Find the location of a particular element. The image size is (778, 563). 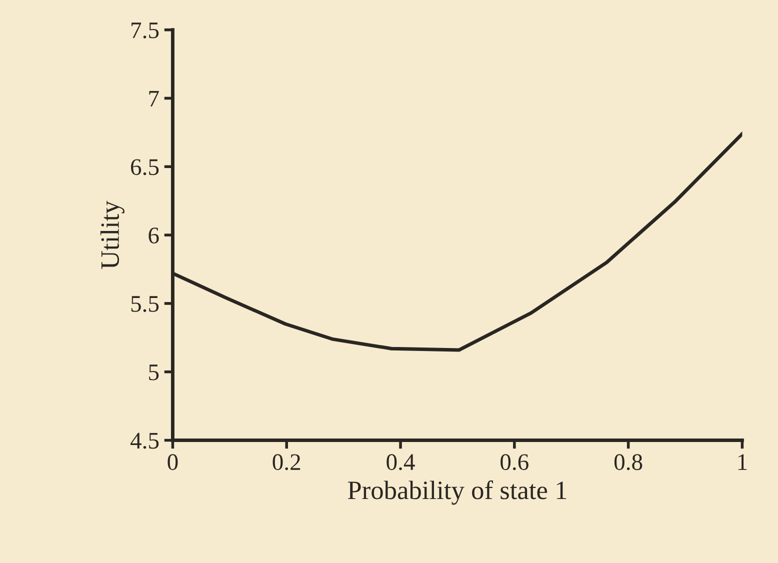

x-axis-title: Probability of state 1 is located at coordinates (457, 492).